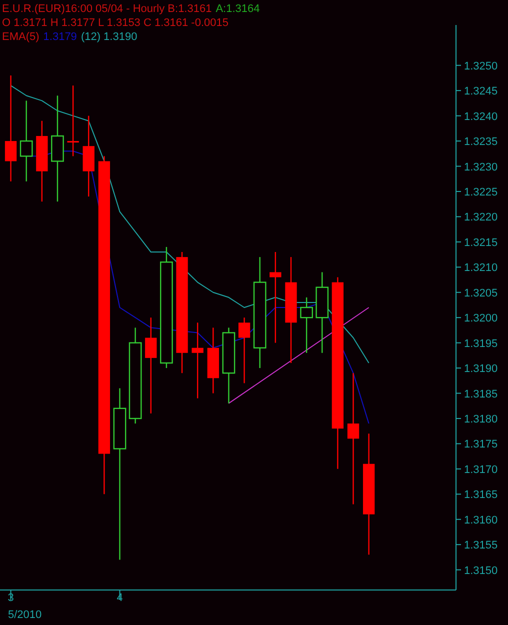  What do you see at coordinates (107, 9) in the screenshot?
I see `chart-title: E.U.R.(EUR)16:00 05/04 - Hourly B:1.3161` at bounding box center [107, 9].